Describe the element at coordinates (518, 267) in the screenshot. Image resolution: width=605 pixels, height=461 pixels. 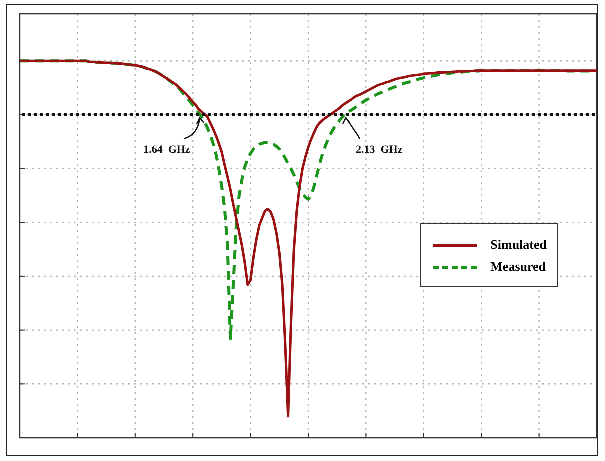
I see `legend-label: Measured` at that location.